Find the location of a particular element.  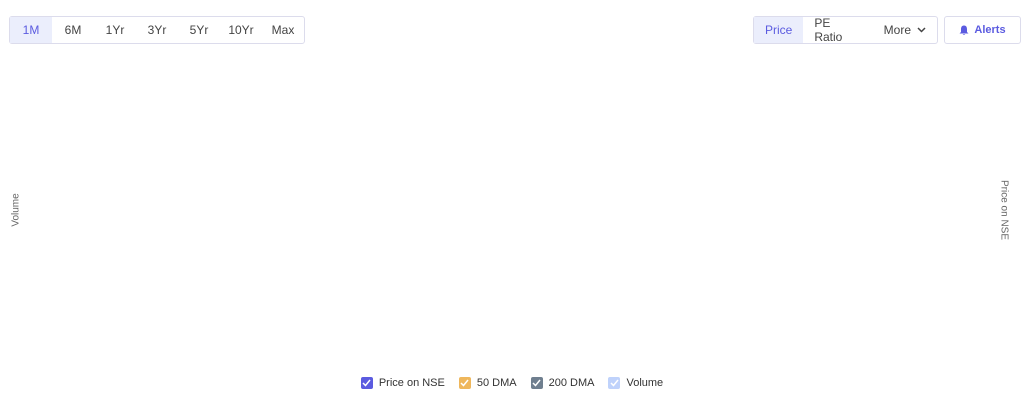

legend-item: Price on NSE is located at coordinates (402, 383).